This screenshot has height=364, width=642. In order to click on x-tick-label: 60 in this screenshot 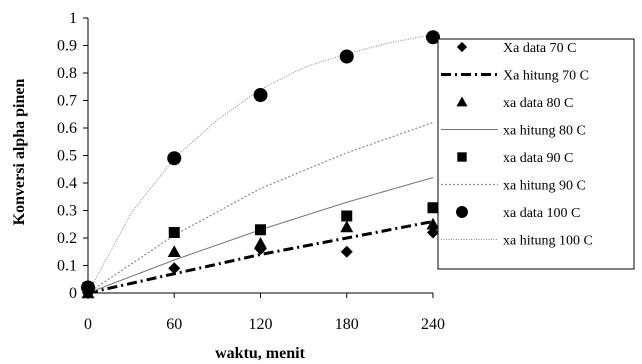, I will do `click(174, 324)`.